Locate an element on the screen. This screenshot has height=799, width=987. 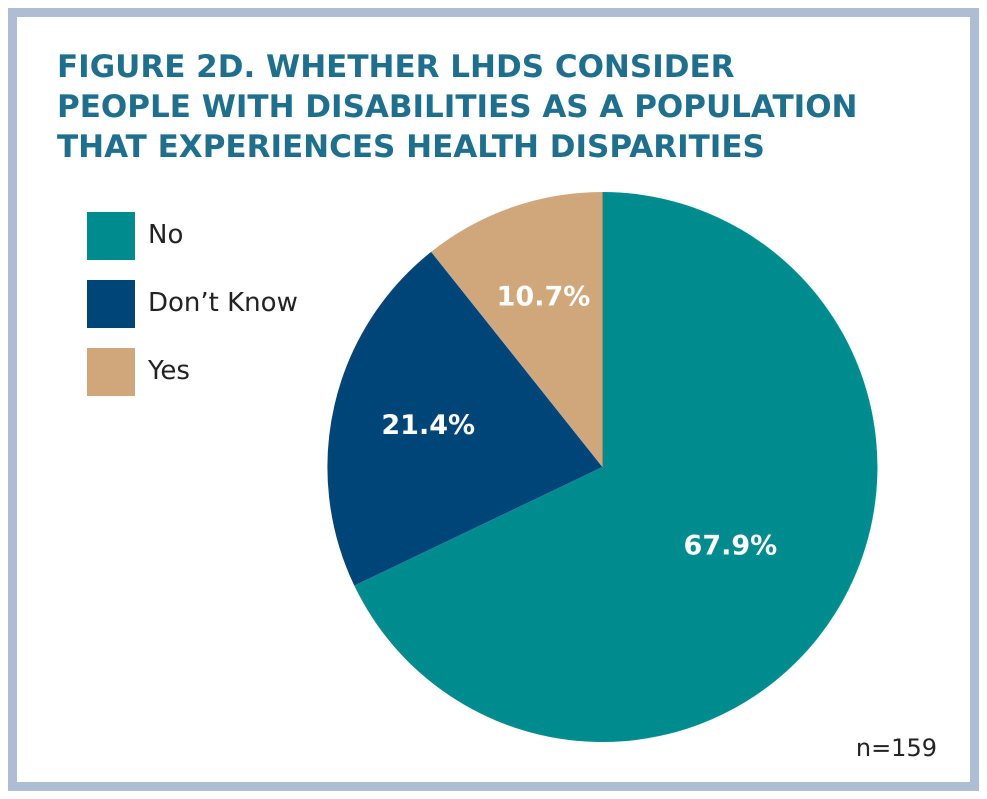
chart-title: FIGURE 2D. WHETHER LHDS CONSIDER PEOPLE WITH DISABILITIES AS A POPULATION THAT EXPERIENCES HEALTH DISPARITIES is located at coordinates (457, 107).